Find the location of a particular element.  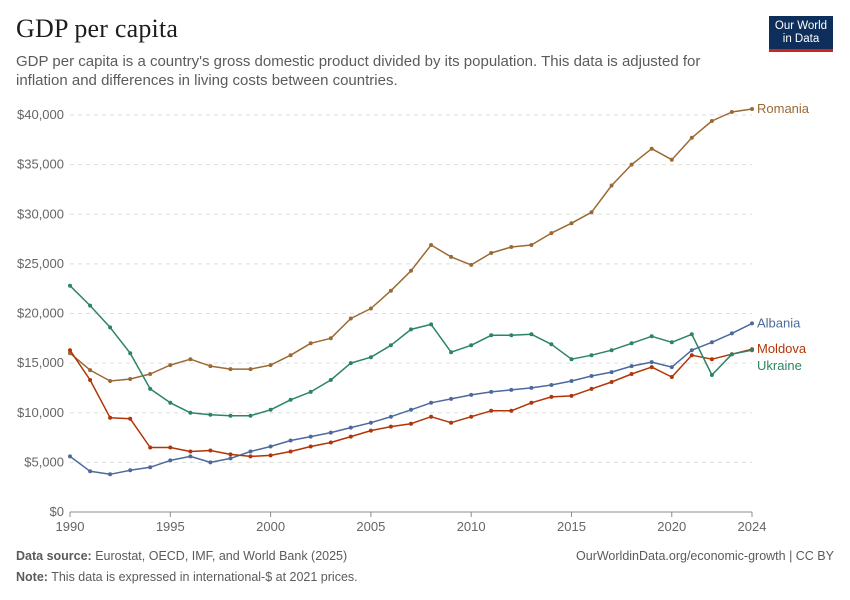

y-tick-label: $25,000 is located at coordinates (40, 263).